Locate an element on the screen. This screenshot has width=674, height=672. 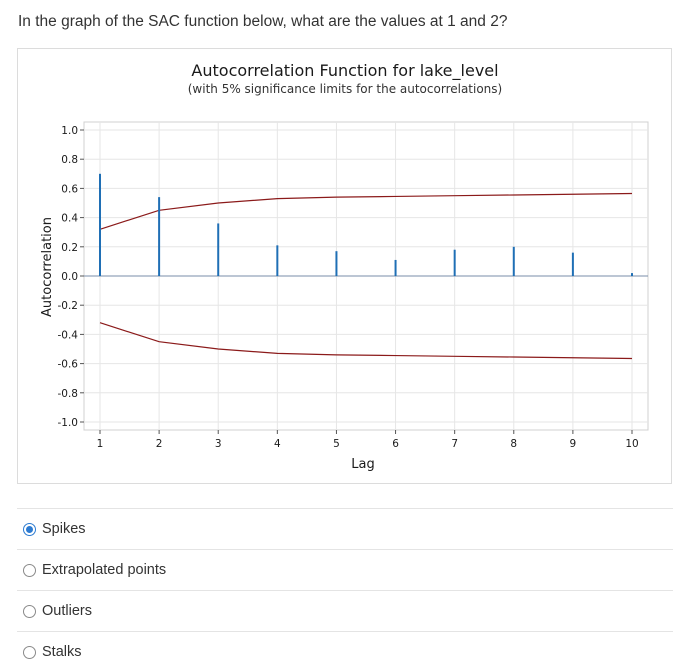
option-label: Extrapolated points is located at coordinates (104, 570).